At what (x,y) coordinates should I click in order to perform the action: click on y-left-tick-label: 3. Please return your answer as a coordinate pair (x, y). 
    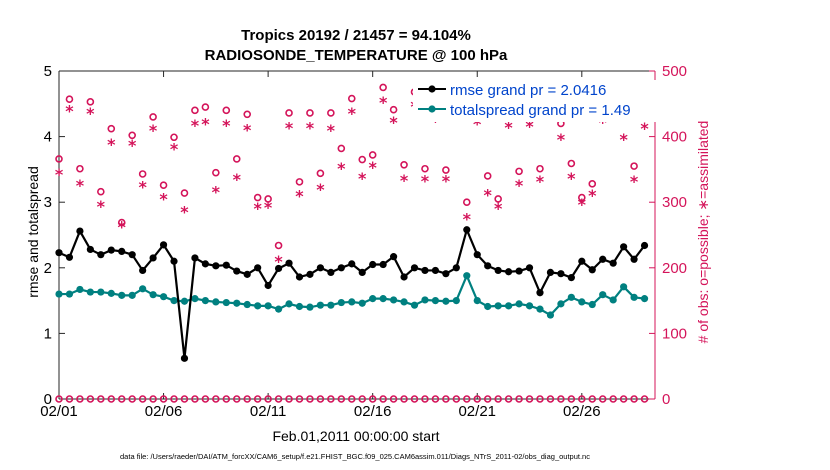
    Looking at the image, I should click on (48, 202).